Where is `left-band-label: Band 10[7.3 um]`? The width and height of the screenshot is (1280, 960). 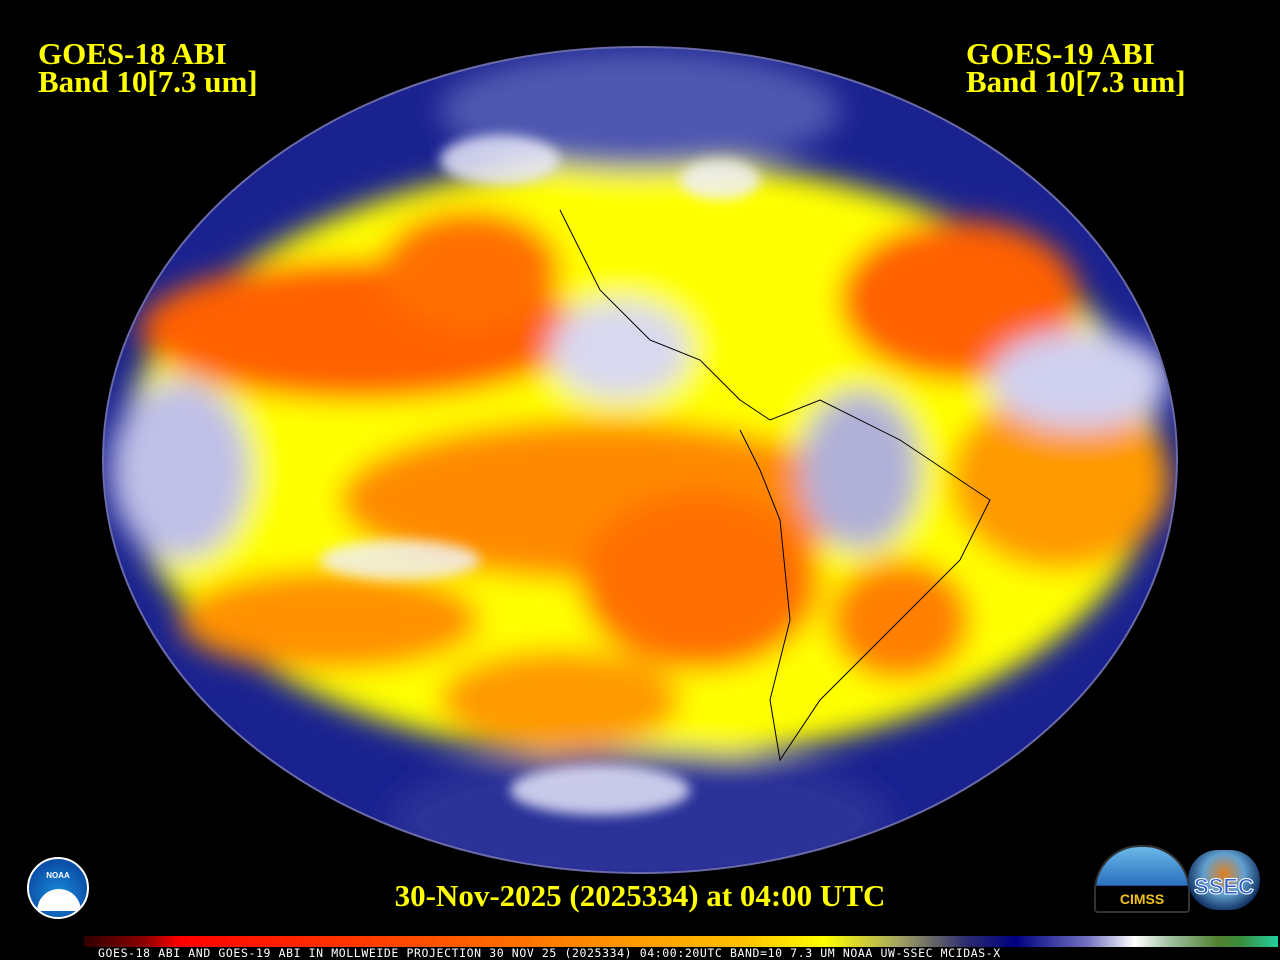
left-band-label: Band 10[7.3 um] is located at coordinates (148, 81).